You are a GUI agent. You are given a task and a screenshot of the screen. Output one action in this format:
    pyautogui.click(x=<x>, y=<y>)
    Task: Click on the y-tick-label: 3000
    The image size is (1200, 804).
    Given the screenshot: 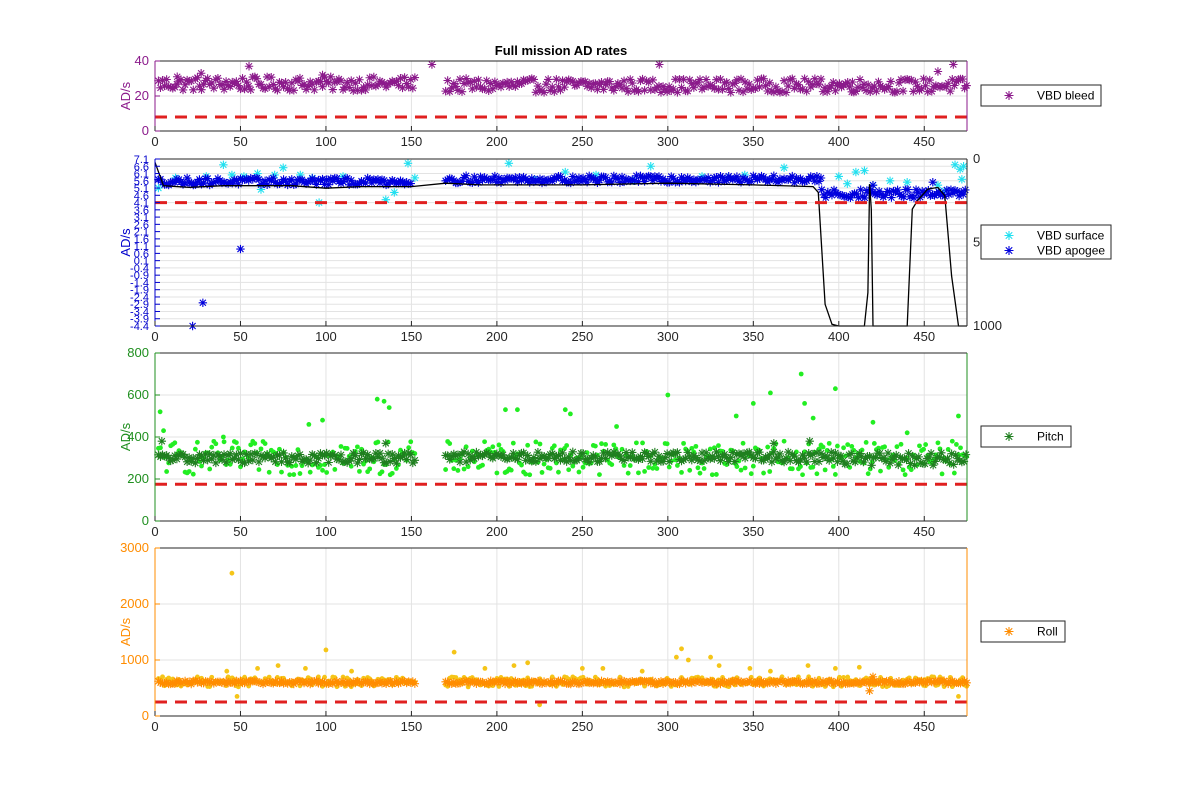 What is the action you would take?
    pyautogui.click(x=134, y=547)
    